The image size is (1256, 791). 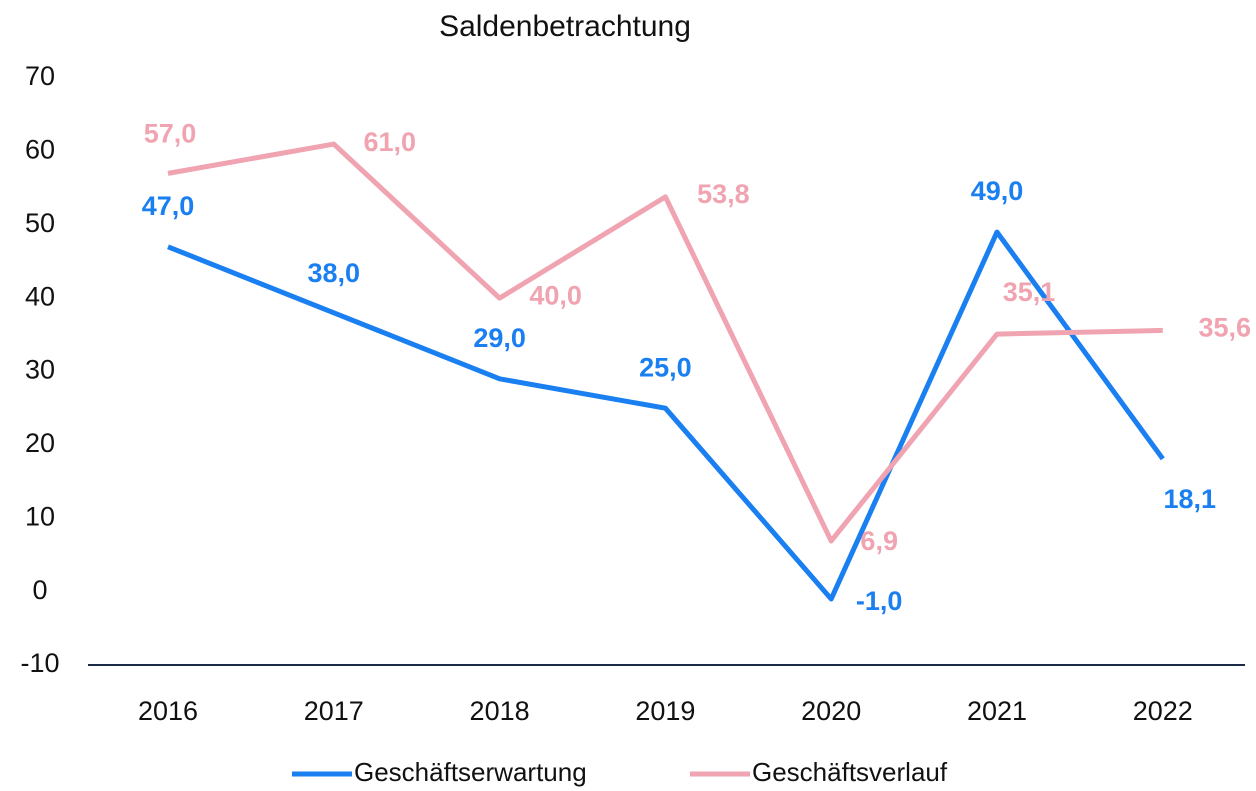 What do you see at coordinates (40, 223) in the screenshot?
I see `y-tick-label: 50` at bounding box center [40, 223].